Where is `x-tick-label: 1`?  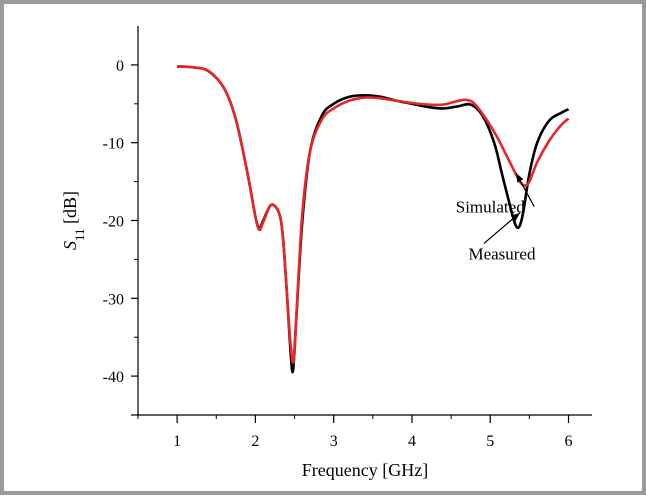
x-tick-label: 1 is located at coordinates (177, 441).